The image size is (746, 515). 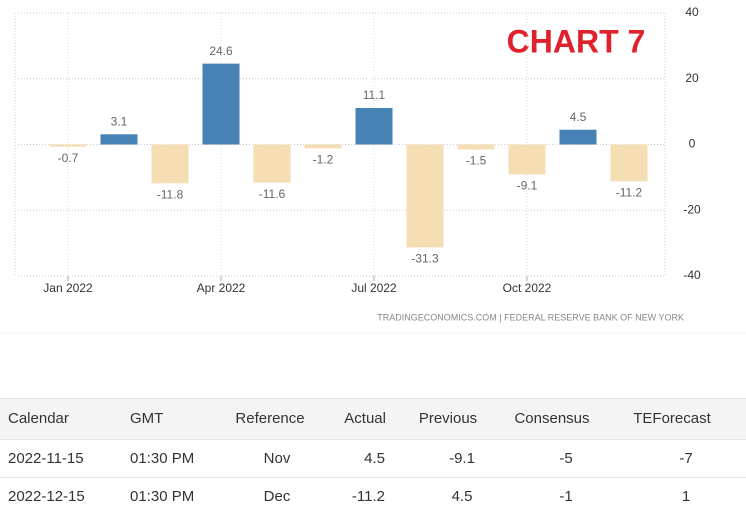 What do you see at coordinates (692, 12) in the screenshot?
I see `y-tick-label: 40` at bounding box center [692, 12].